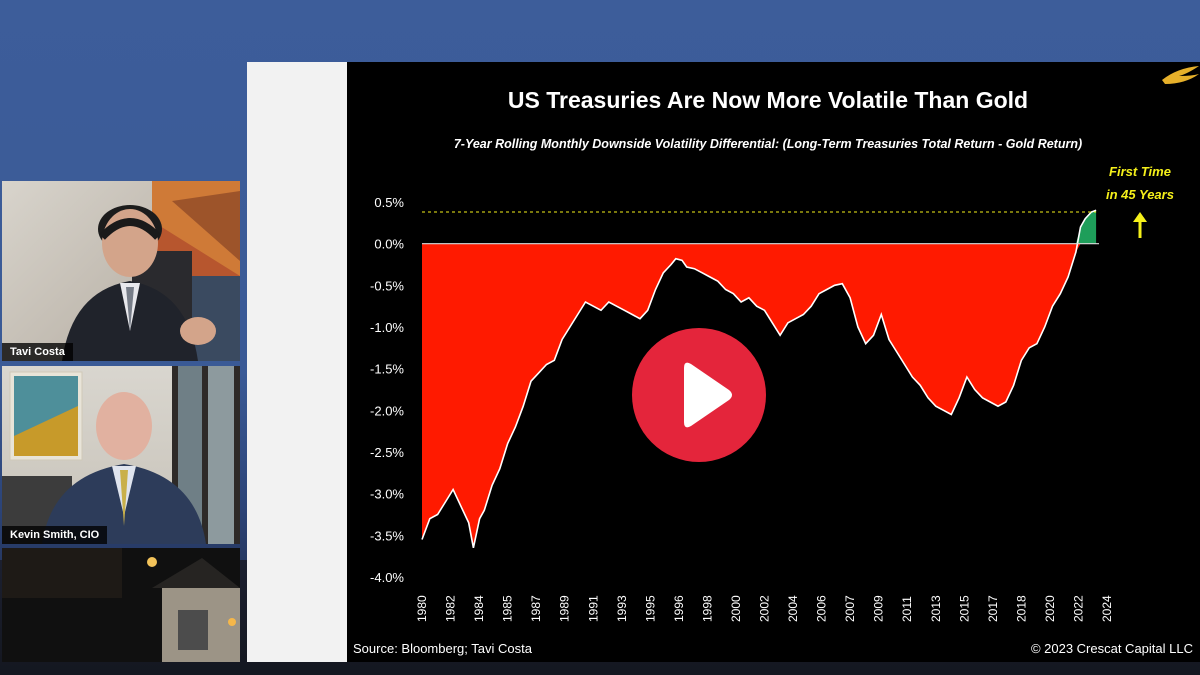 The width and height of the screenshot is (1200, 675). I want to click on y-tick-label: -3.5%, so click(387, 535).